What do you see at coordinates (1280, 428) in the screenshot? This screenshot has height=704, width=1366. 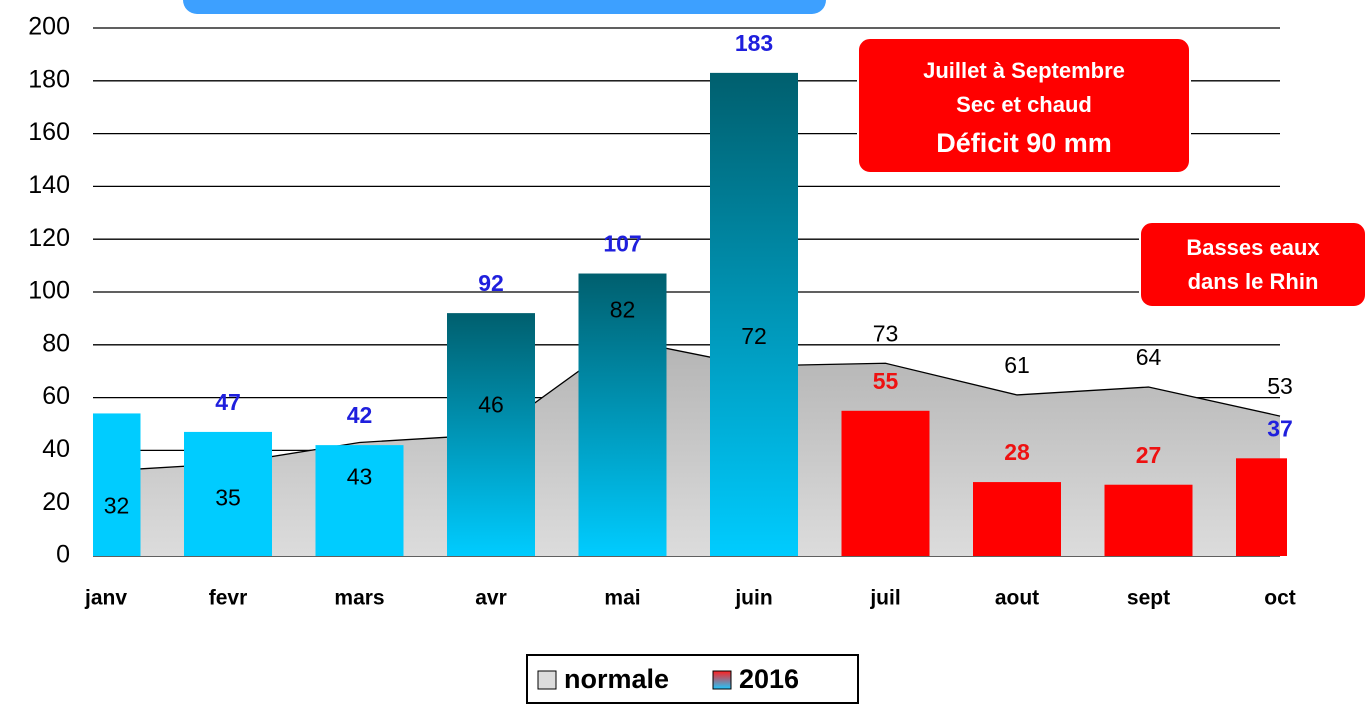 I see `bar-value-label: 37` at bounding box center [1280, 428].